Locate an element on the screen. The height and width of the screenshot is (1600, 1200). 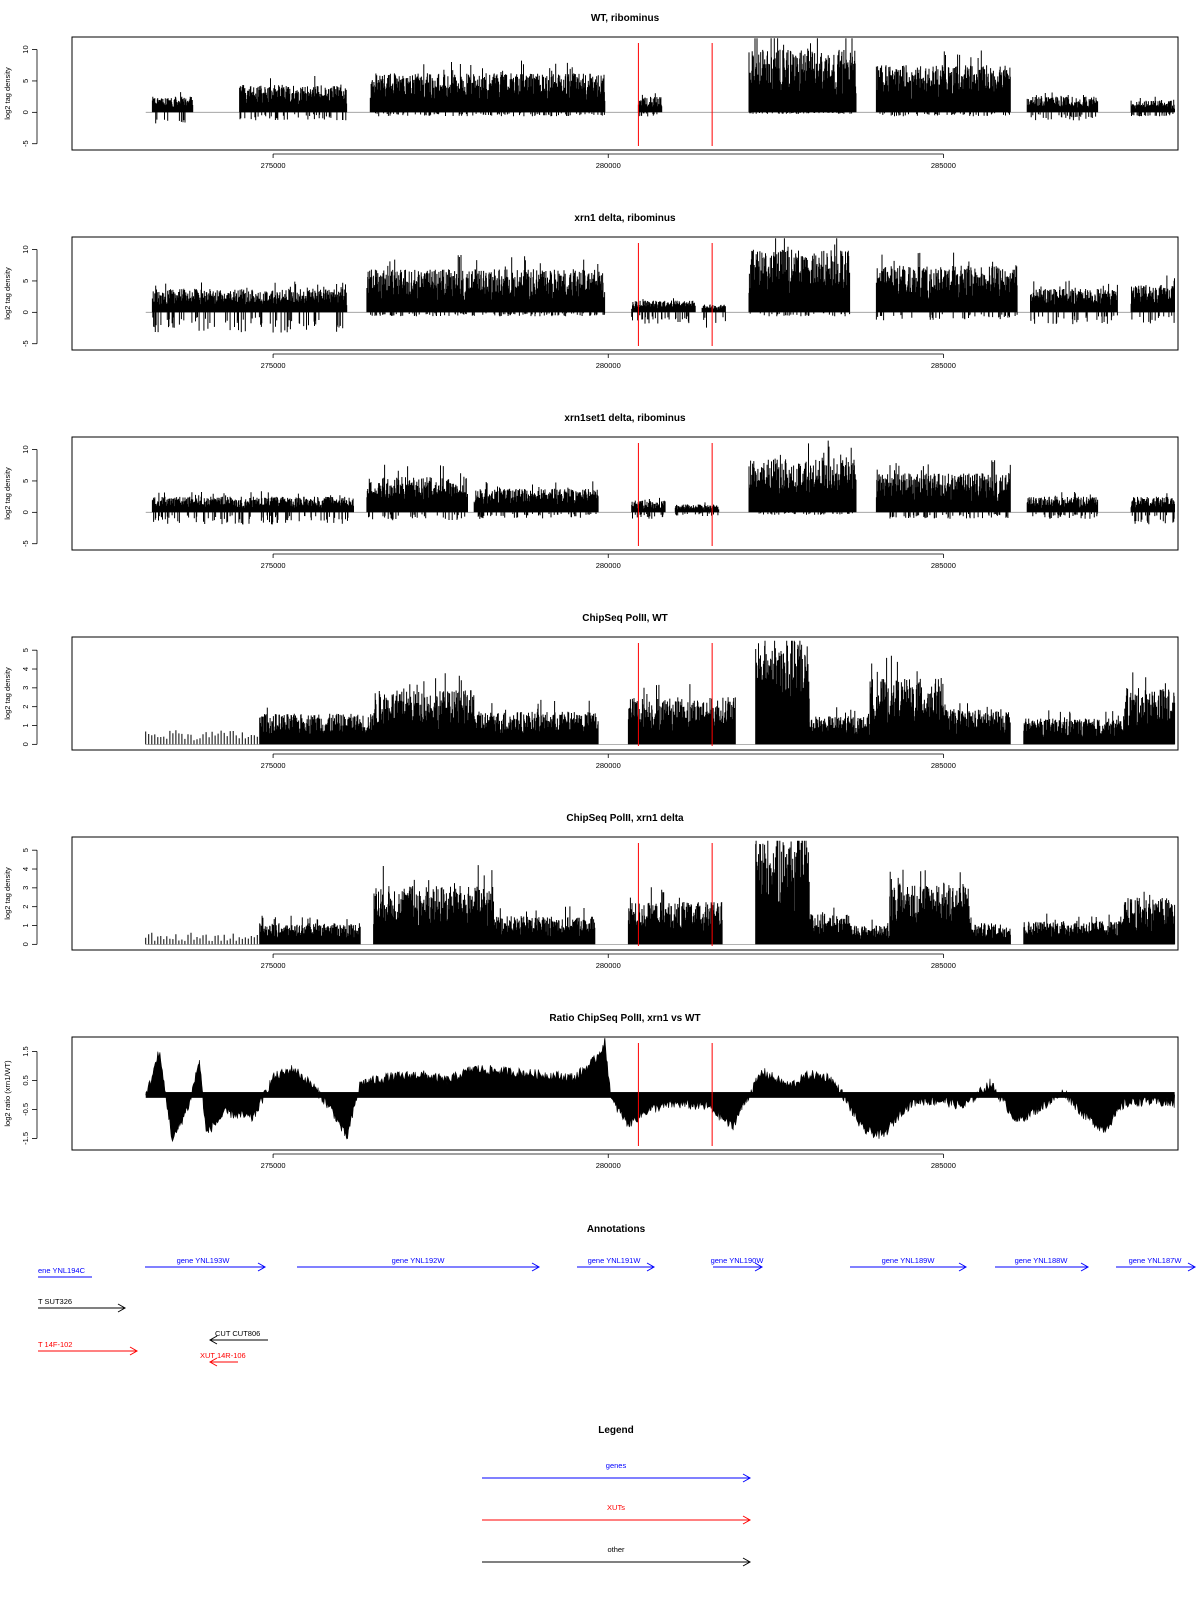
annotation-feature: gene YNL189W is located at coordinates (909, 1264).